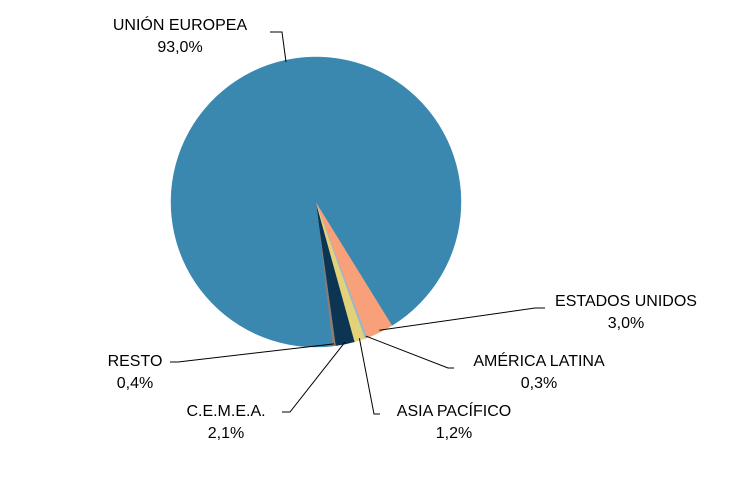 This screenshot has height=481, width=742. I want to click on slice-label: ASIA PACÍFICO, so click(454, 410).